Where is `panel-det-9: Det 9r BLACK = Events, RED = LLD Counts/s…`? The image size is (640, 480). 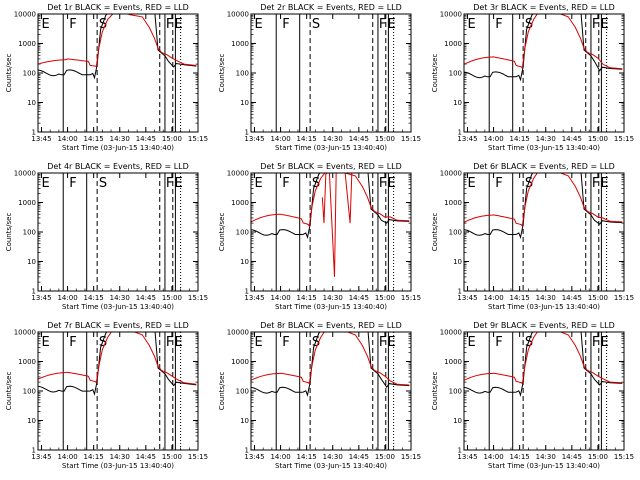
panel-det-9: Det 9r BLACK = Events, RED = LLD Counts/s… is located at coordinates (532, 395).